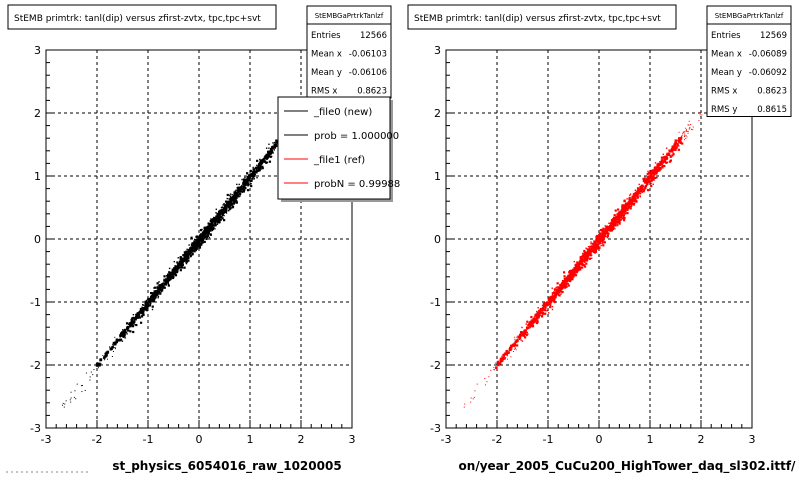 The image size is (800, 480). I want to click on y-tick-label: 2, so click(37, 113).